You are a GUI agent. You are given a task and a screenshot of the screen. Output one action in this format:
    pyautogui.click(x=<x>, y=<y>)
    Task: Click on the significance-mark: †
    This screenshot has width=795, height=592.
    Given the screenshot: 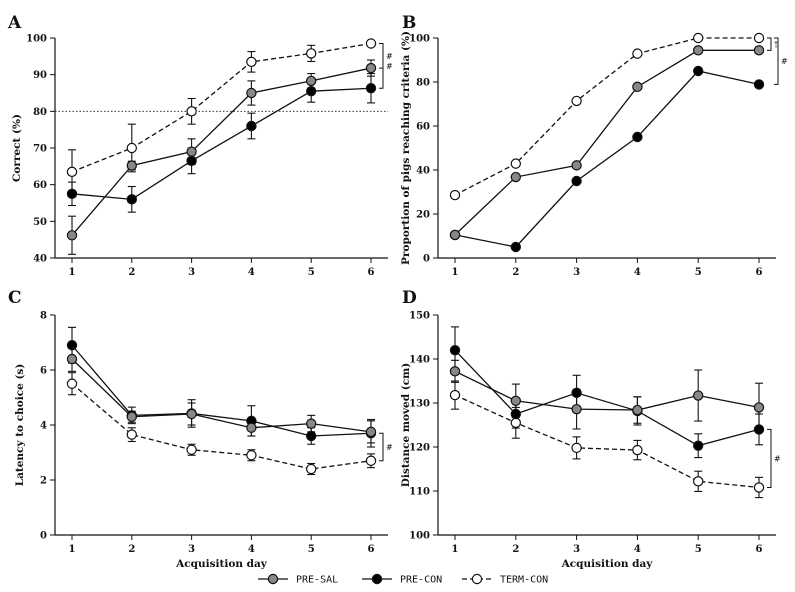 What is the action you would take?
    pyautogui.click(x=776, y=44)
    